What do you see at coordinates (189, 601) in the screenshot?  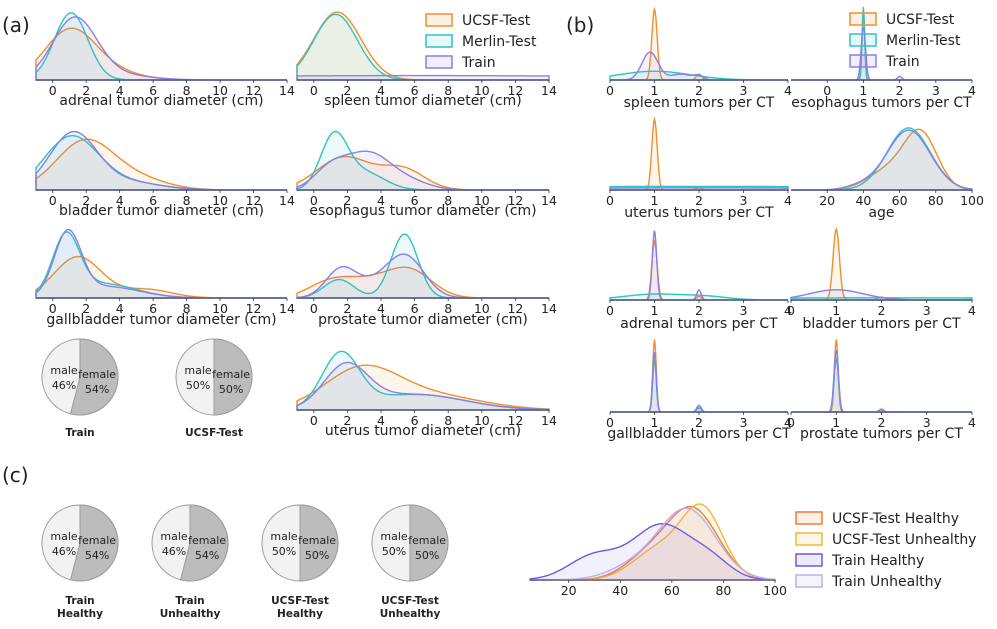 I see `pie-caption: Train` at bounding box center [189, 601].